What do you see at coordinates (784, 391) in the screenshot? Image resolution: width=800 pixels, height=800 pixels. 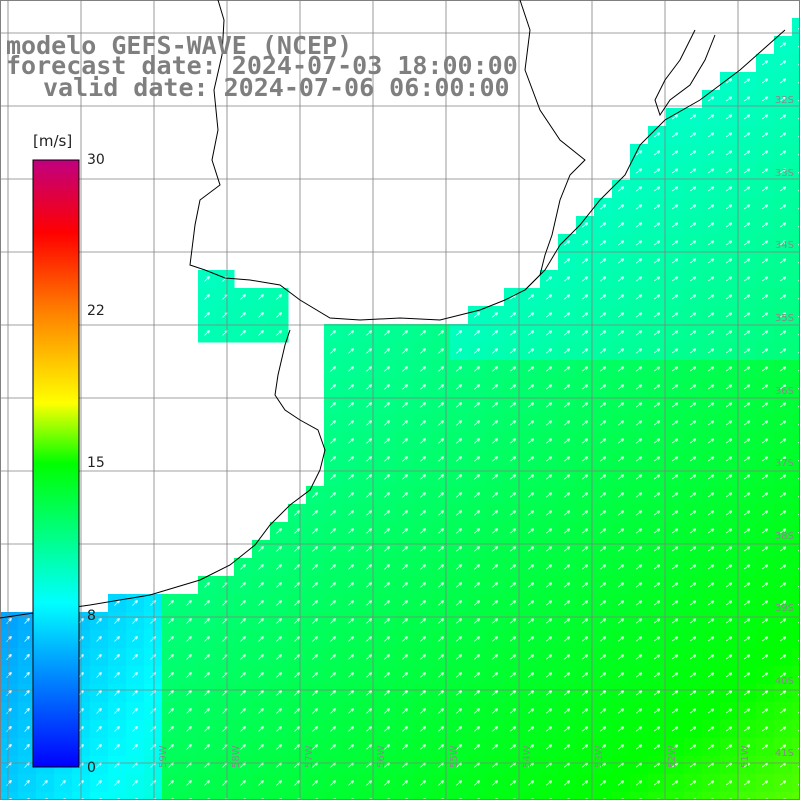 I see `lat-label-36s: 36S` at bounding box center [784, 391].